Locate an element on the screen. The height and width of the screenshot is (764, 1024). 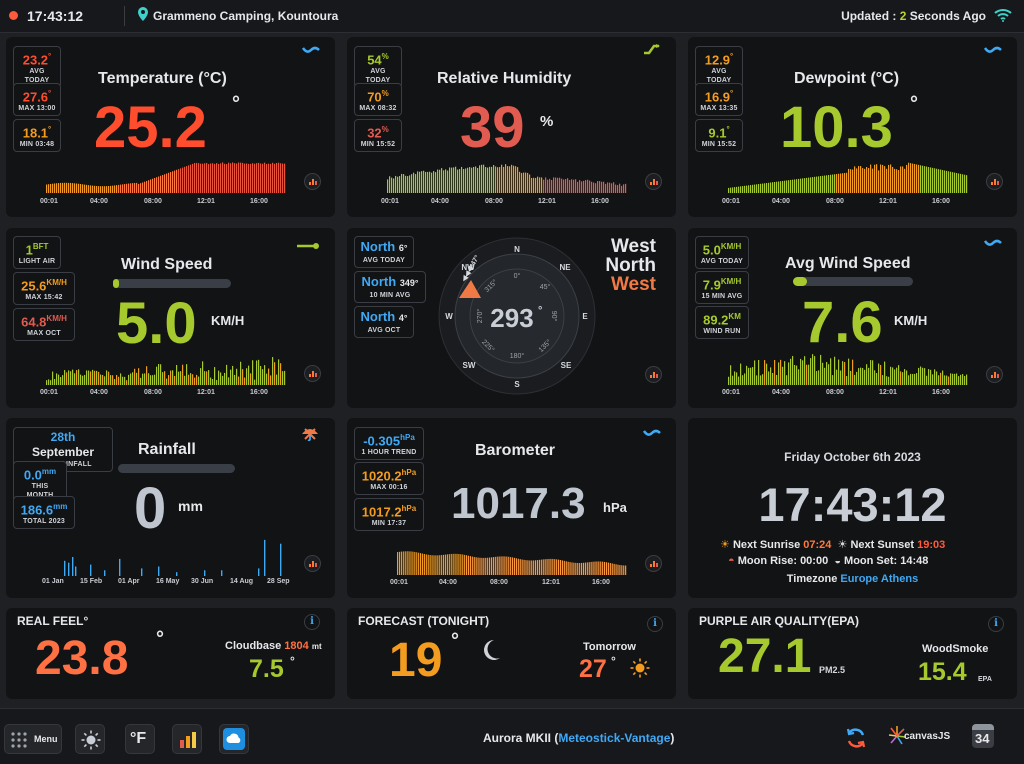
baro-max-value: 1020.2 is located at coordinates (381, 476).